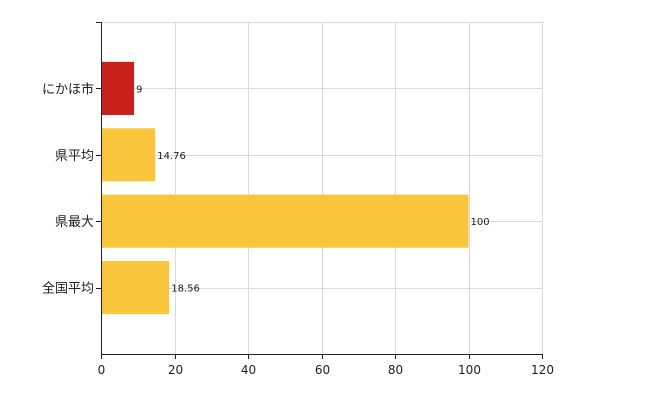 Image resolution: width=650 pixels, height=404 pixels. Describe the element at coordinates (175, 370) in the screenshot. I see `x-tick-label: 20` at that location.